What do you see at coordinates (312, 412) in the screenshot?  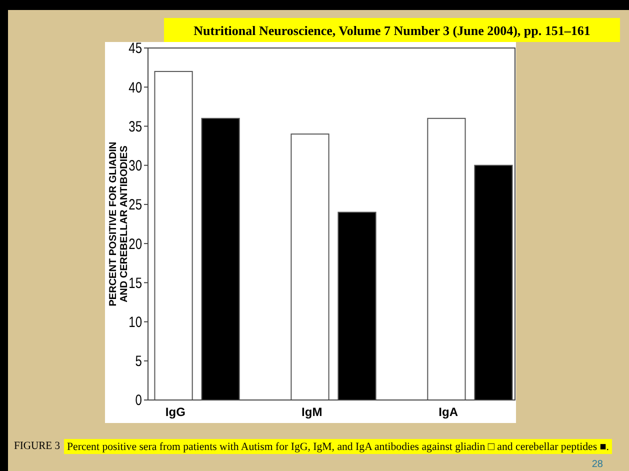 I see `x-tick-label: IgM` at bounding box center [312, 412].